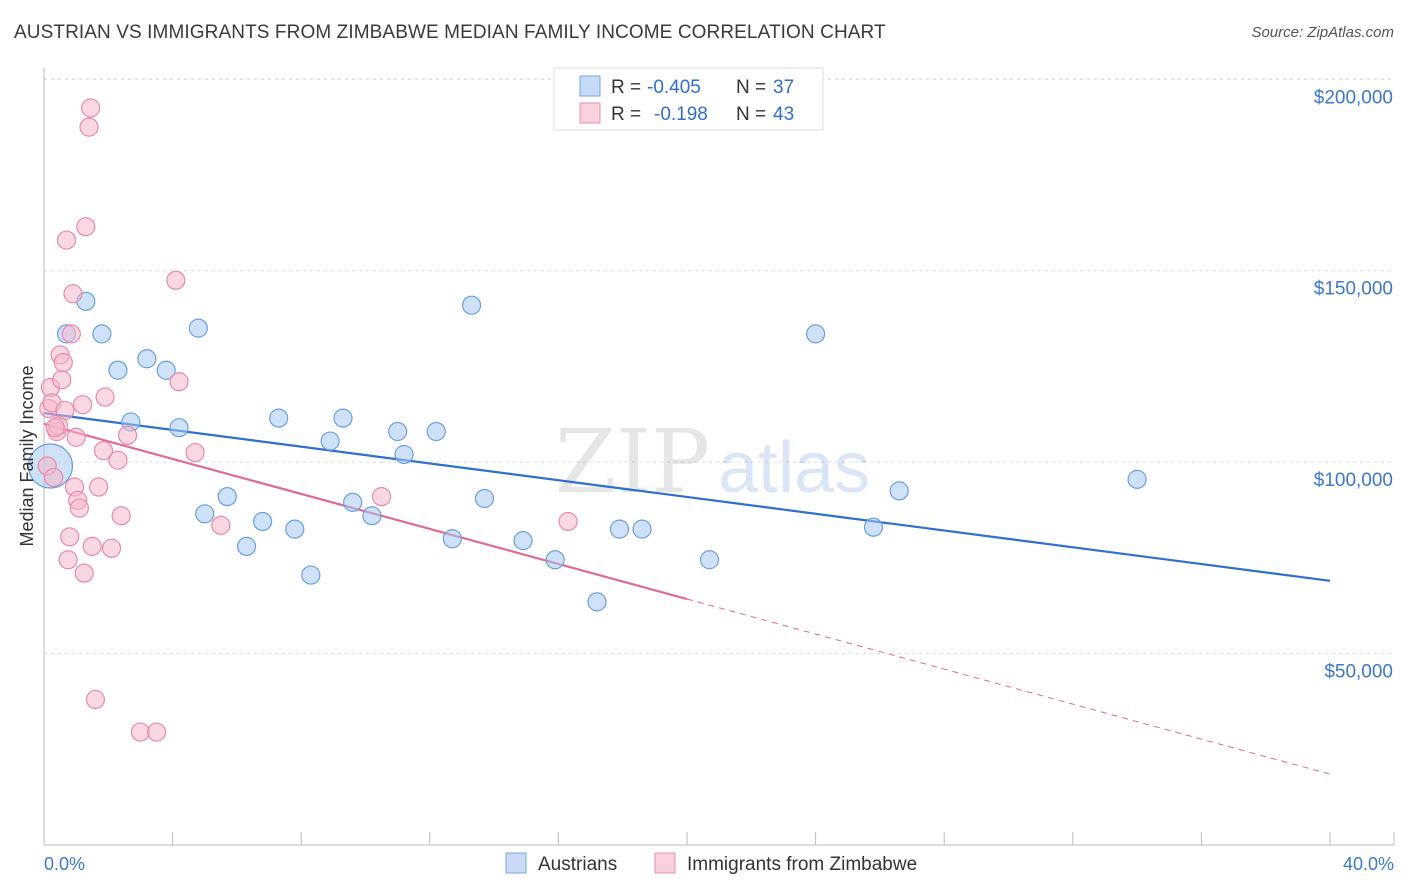 The width and height of the screenshot is (1406, 892). Describe the element at coordinates (516, 863) in the screenshot. I see `bottom-legend-swatch-austrians` at that location.